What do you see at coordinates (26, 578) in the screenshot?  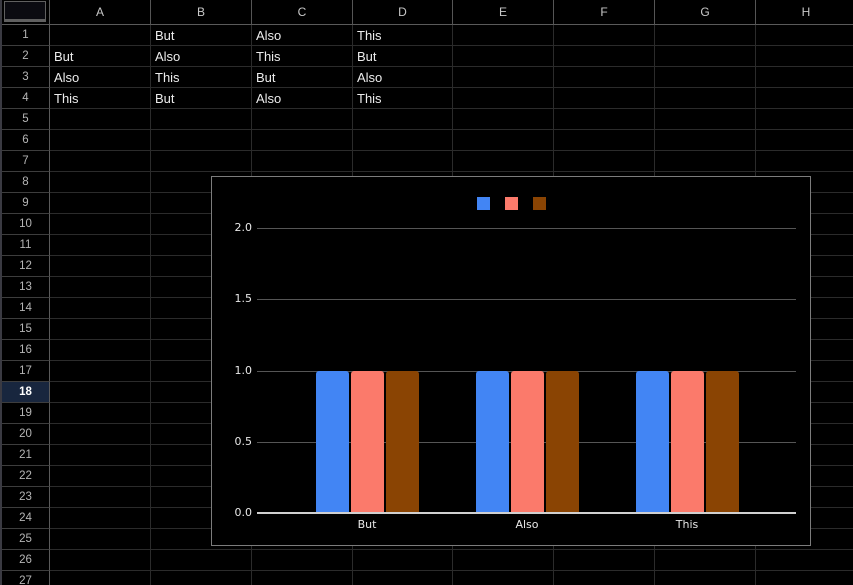 I see `row-header-27: 27` at bounding box center [26, 578].